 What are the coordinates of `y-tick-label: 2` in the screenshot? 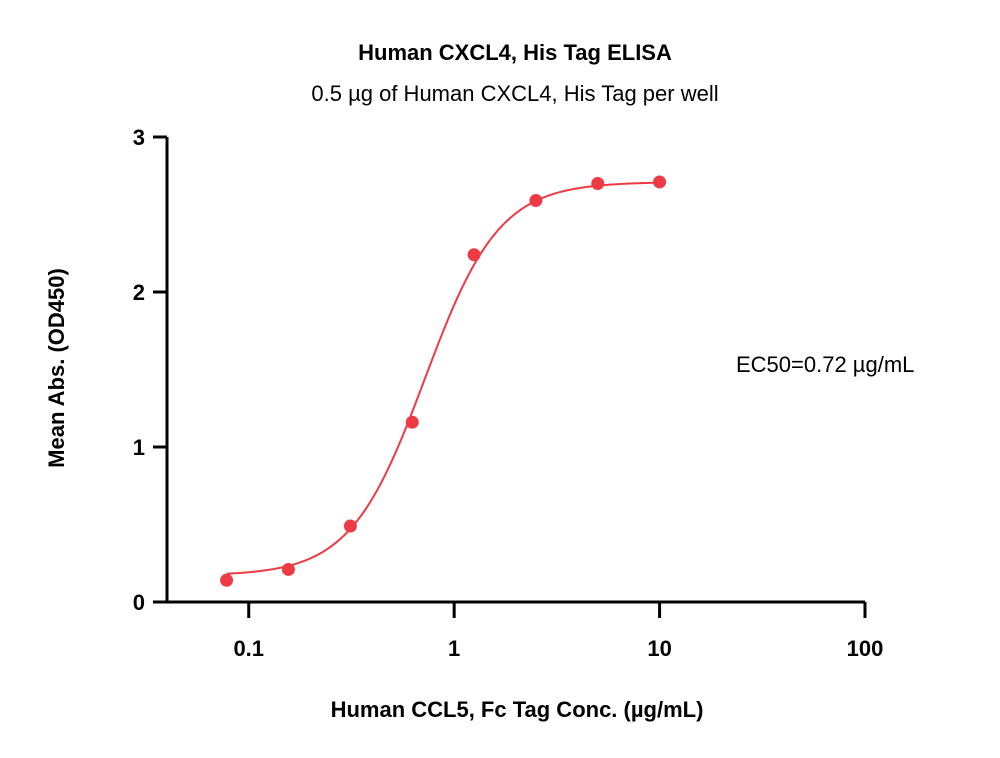 It's located at (139, 292).